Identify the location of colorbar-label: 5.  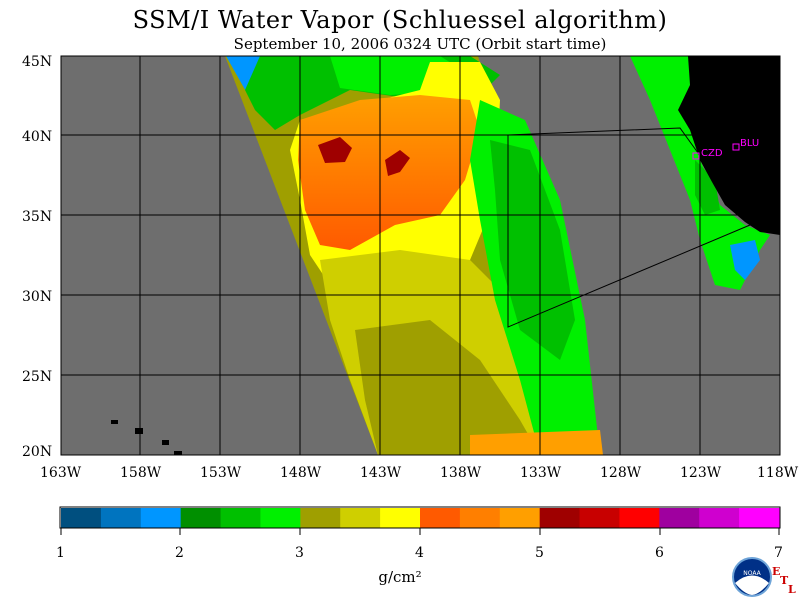
(539, 553).